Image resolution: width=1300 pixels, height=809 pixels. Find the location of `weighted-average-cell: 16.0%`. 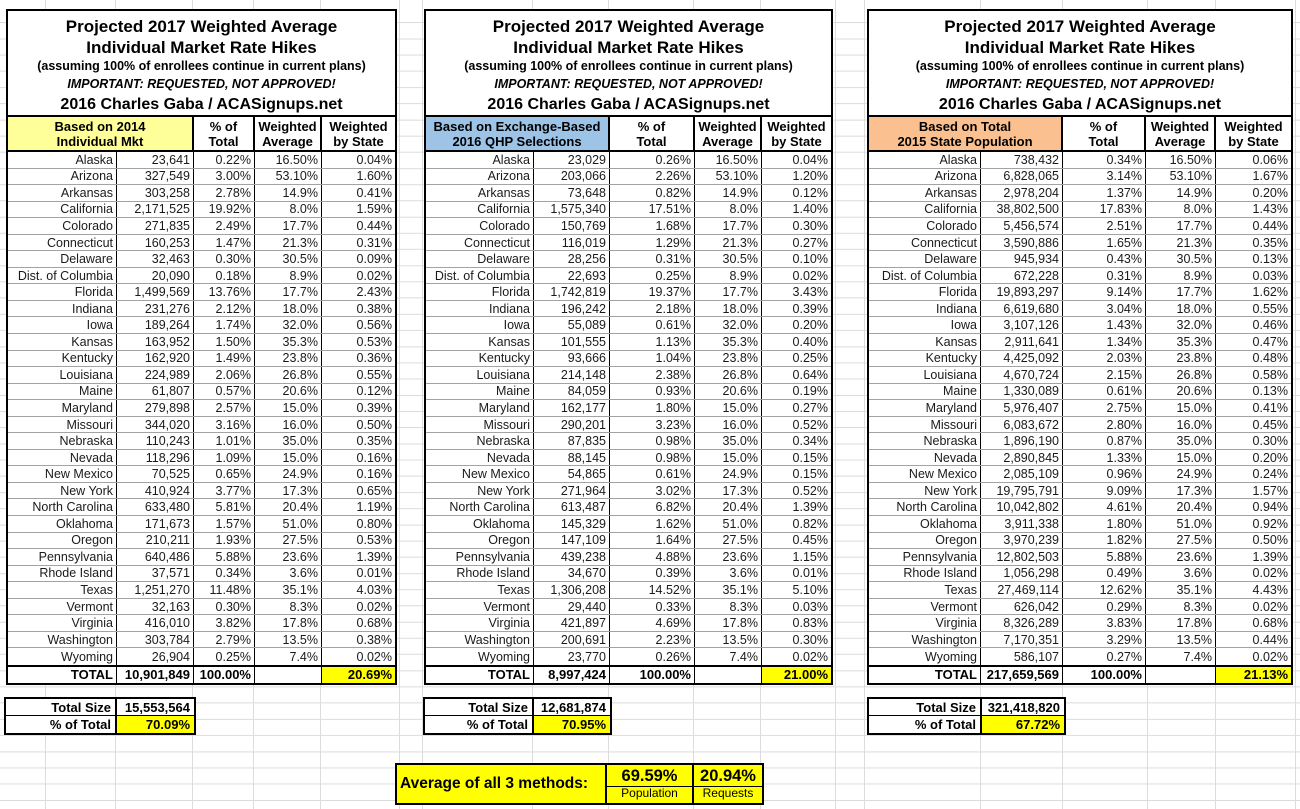

weighted-average-cell: 16.0% is located at coordinates (1181, 424).